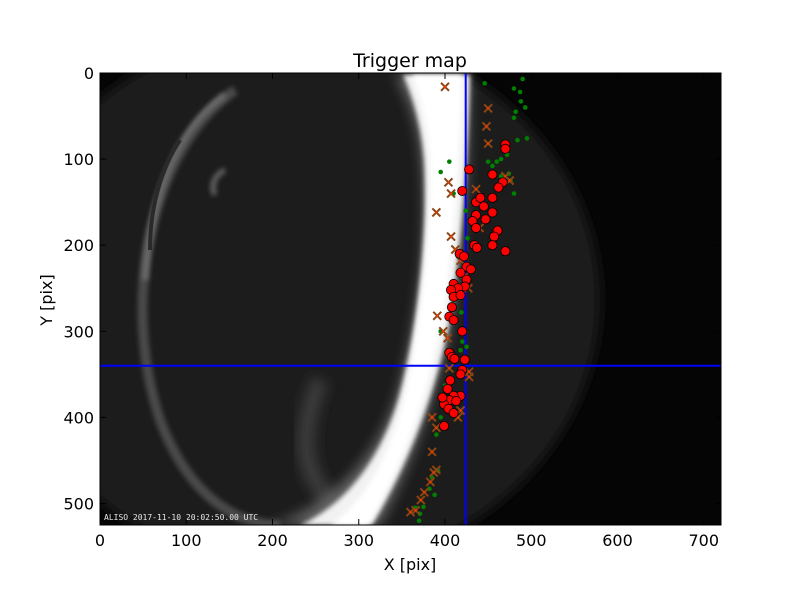 This screenshot has height=600, width=800. I want to click on y-tick-label: 400, so click(78, 417).